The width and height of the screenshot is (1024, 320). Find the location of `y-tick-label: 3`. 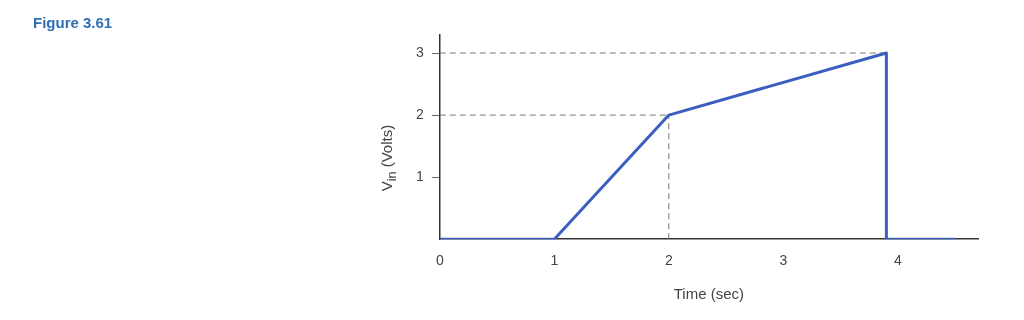

y-tick-label: 3 is located at coordinates (419, 51).